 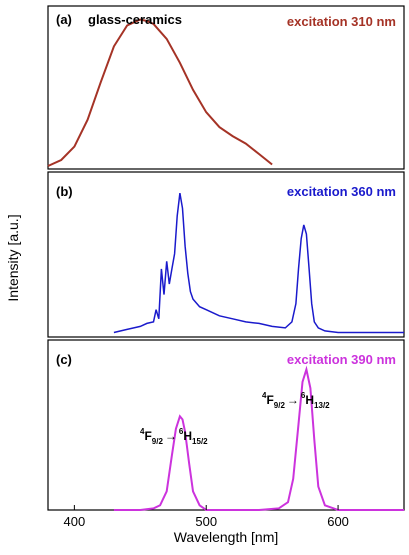 What do you see at coordinates (64, 359) in the screenshot?
I see `panel-c-label: (c)` at bounding box center [64, 359].